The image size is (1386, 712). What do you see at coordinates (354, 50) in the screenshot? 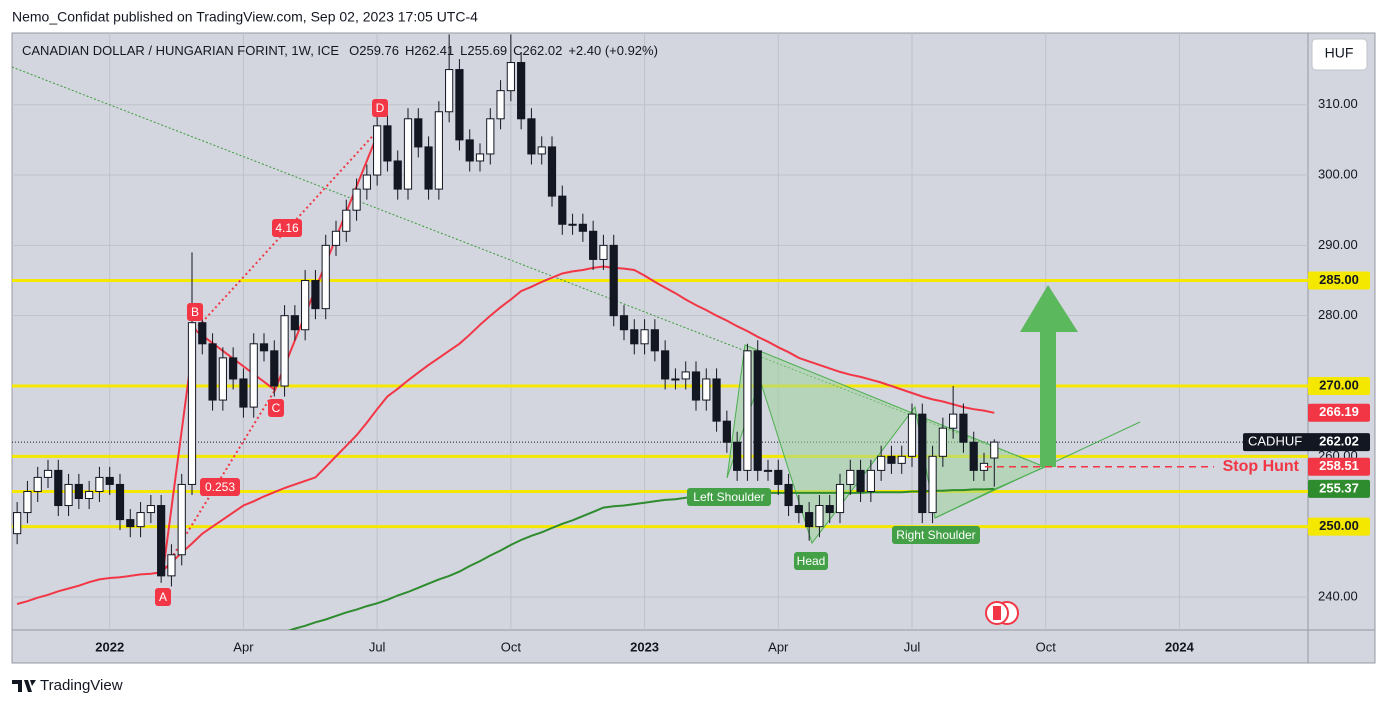
I see `legend-key: O` at bounding box center [354, 50].